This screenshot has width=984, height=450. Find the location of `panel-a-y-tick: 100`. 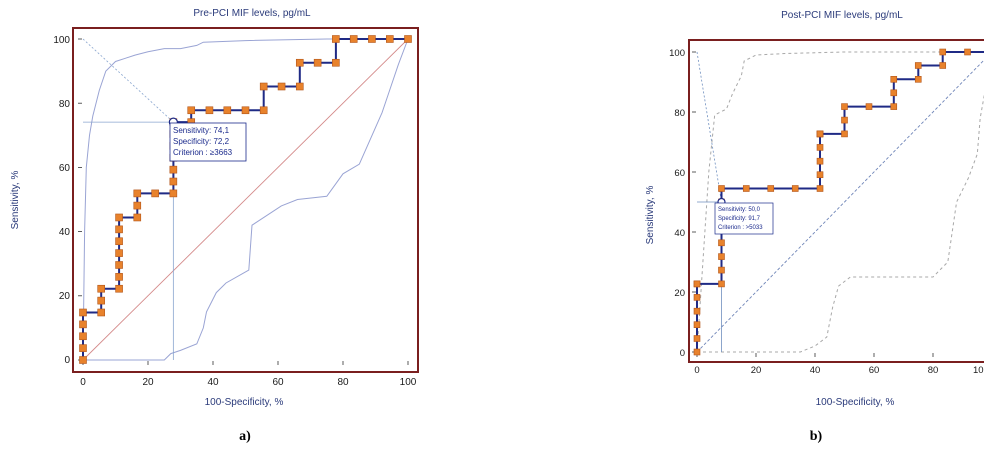

panel-a-y-tick: 100 is located at coordinates (61, 40).